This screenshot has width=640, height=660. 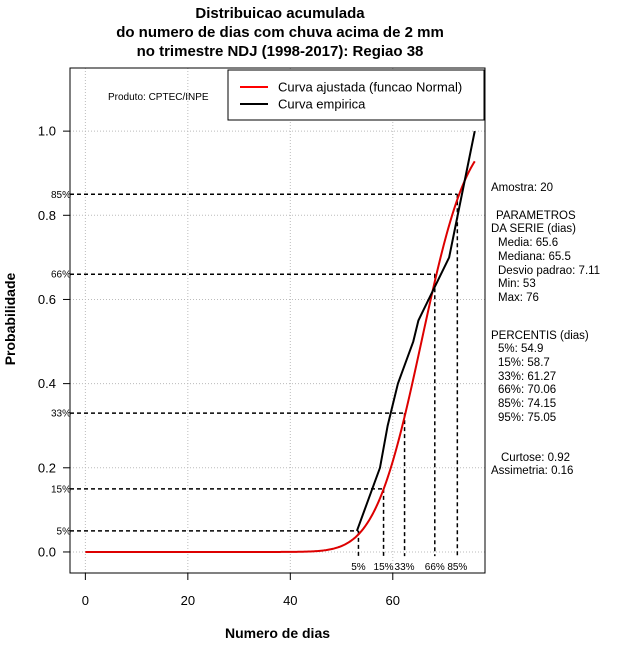 I want to click on y-tick-label-2: 0.4, so click(x=47, y=383).